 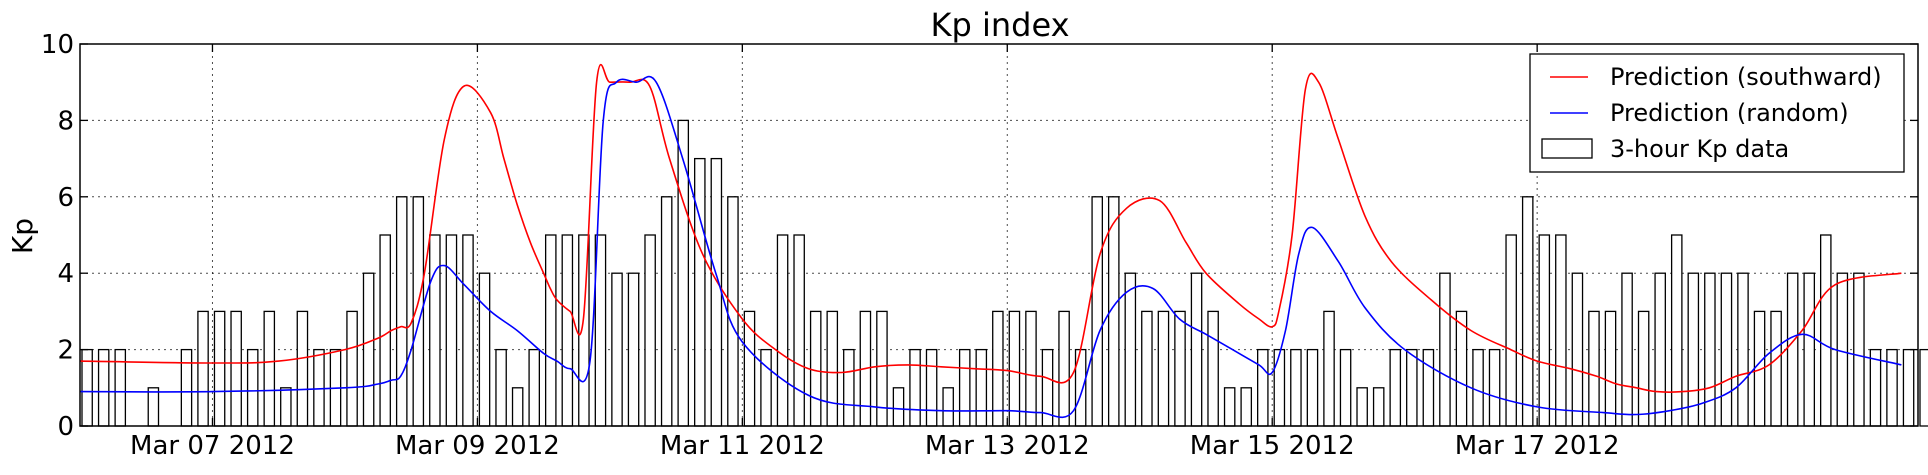 I want to click on legend-label: Prediction (random), so click(x=1729, y=113).